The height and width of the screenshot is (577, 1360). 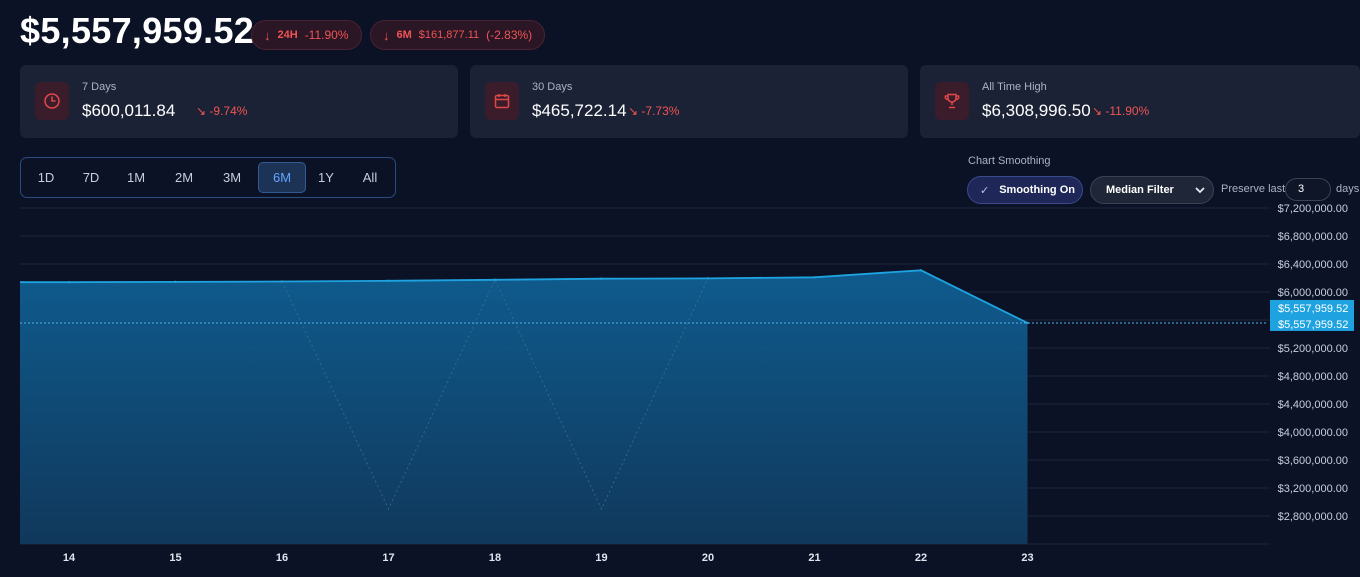 What do you see at coordinates (1313, 517) in the screenshot?
I see `y-tick-label: $2,800,000.00` at bounding box center [1313, 517].